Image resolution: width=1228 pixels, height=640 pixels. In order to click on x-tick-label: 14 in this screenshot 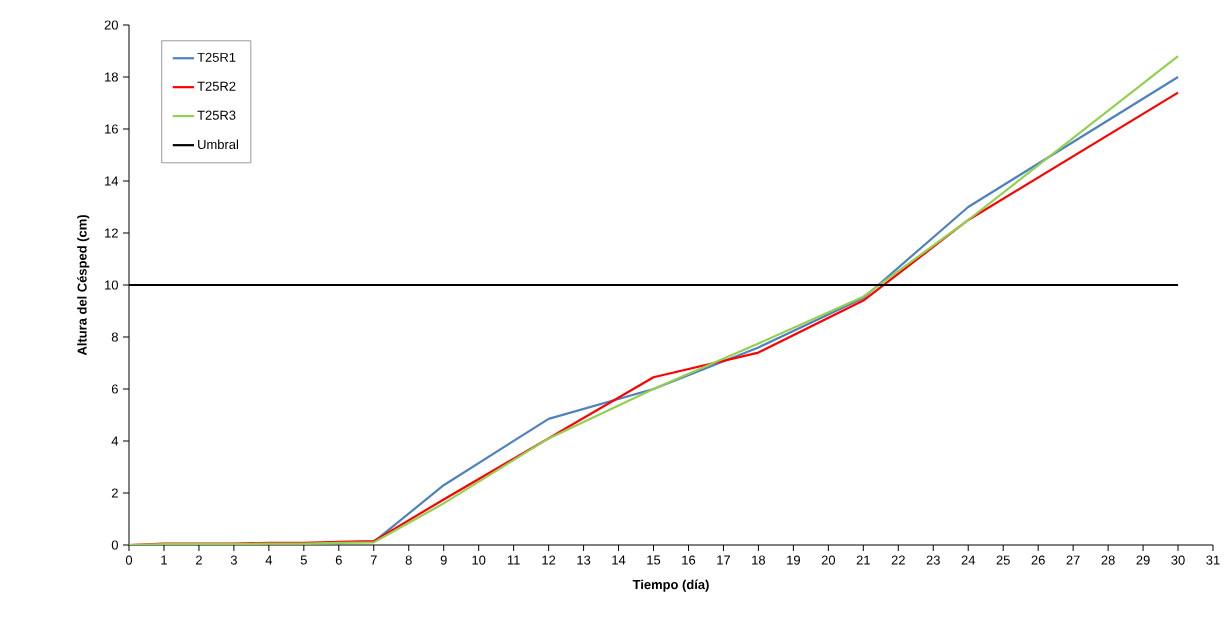, I will do `click(619, 560)`.